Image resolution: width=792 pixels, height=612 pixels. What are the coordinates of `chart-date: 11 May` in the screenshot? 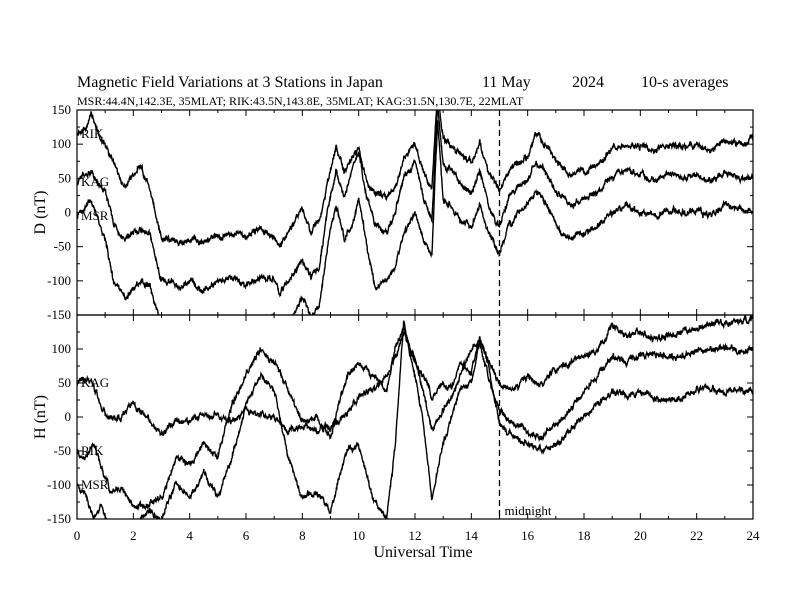 It's located at (506, 82).